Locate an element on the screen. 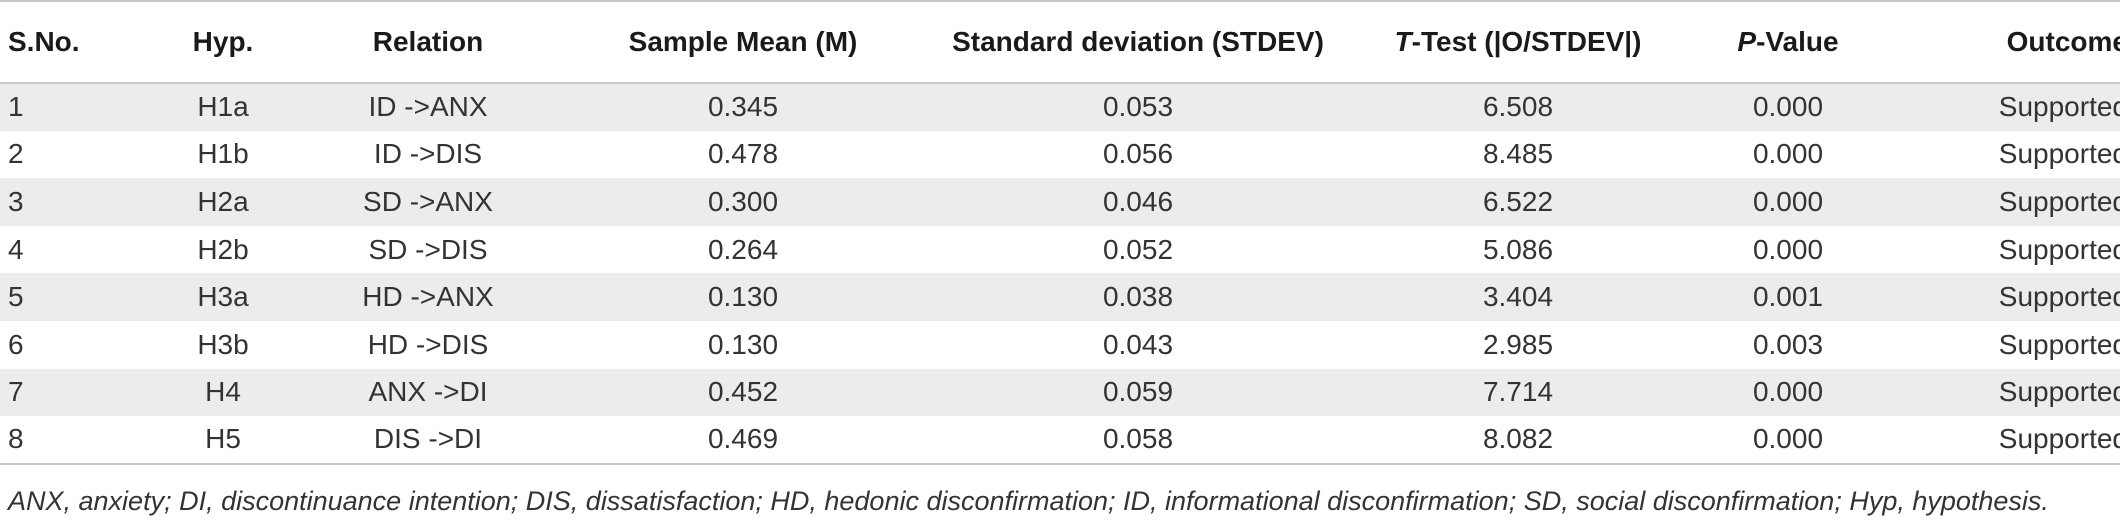  cell-hyp: H2b is located at coordinates (223, 249).